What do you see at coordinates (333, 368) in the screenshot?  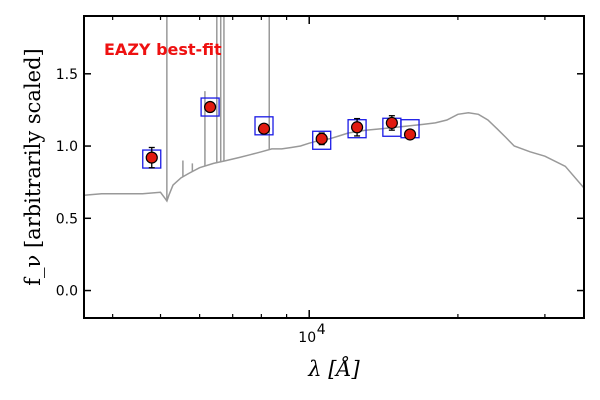 I see `x-axis-title: λ [Å]` at bounding box center [333, 368].